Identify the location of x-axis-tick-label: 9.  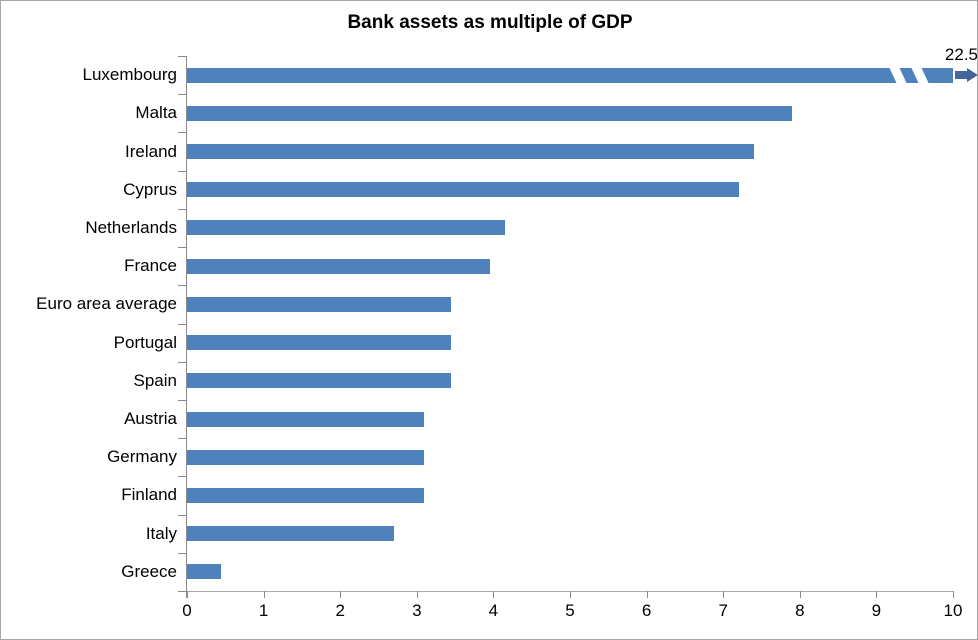
(876, 610).